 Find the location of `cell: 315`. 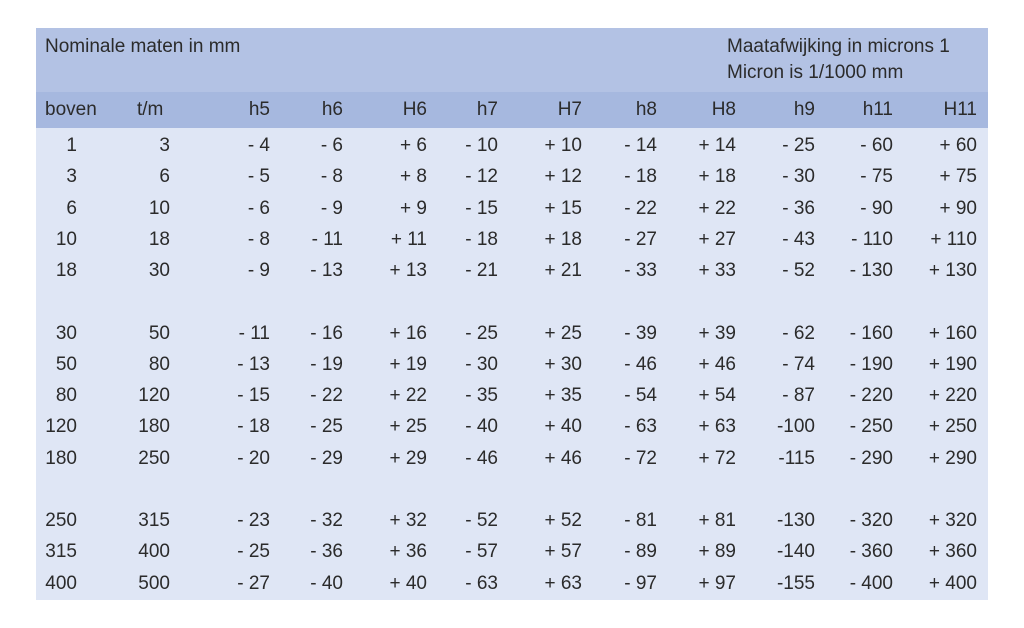

cell: 315 is located at coordinates (61, 552).